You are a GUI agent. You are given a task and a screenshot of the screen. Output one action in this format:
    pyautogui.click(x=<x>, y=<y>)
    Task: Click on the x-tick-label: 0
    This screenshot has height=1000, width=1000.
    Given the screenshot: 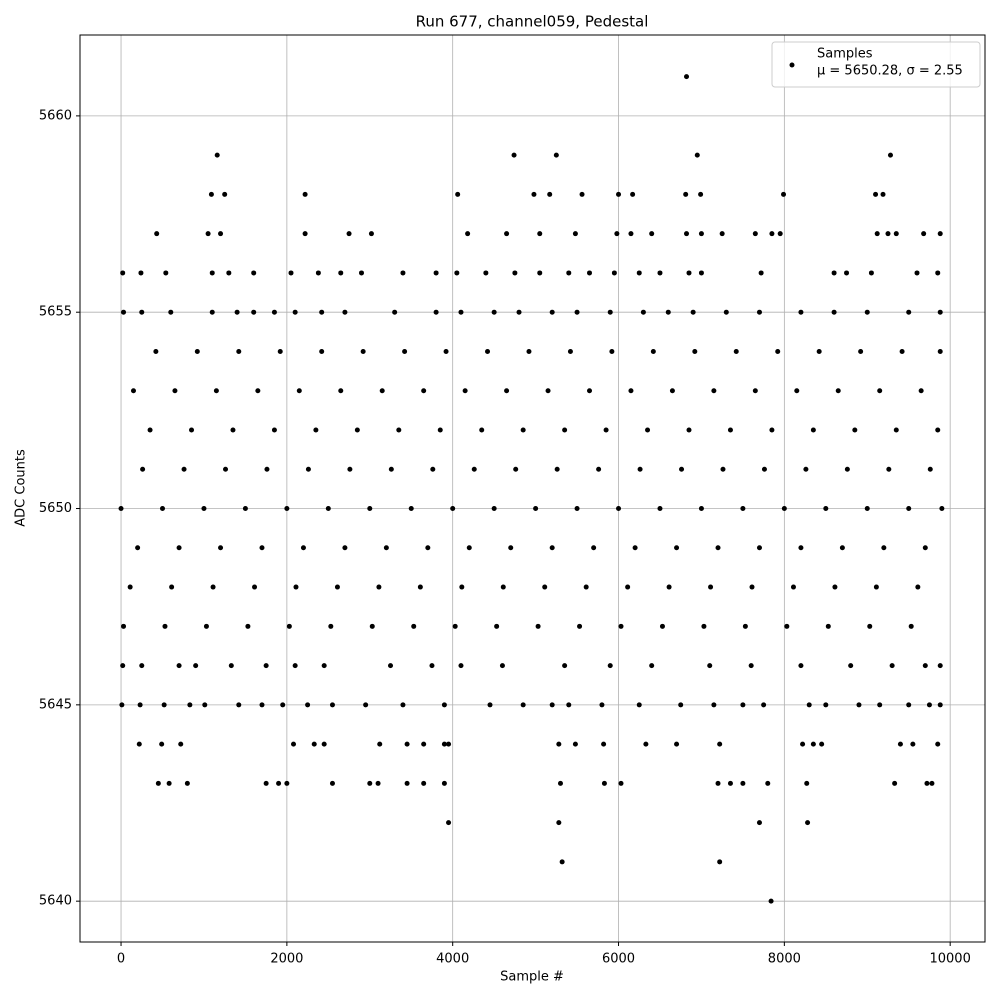 What is the action you would take?
    pyautogui.click(x=121, y=959)
    